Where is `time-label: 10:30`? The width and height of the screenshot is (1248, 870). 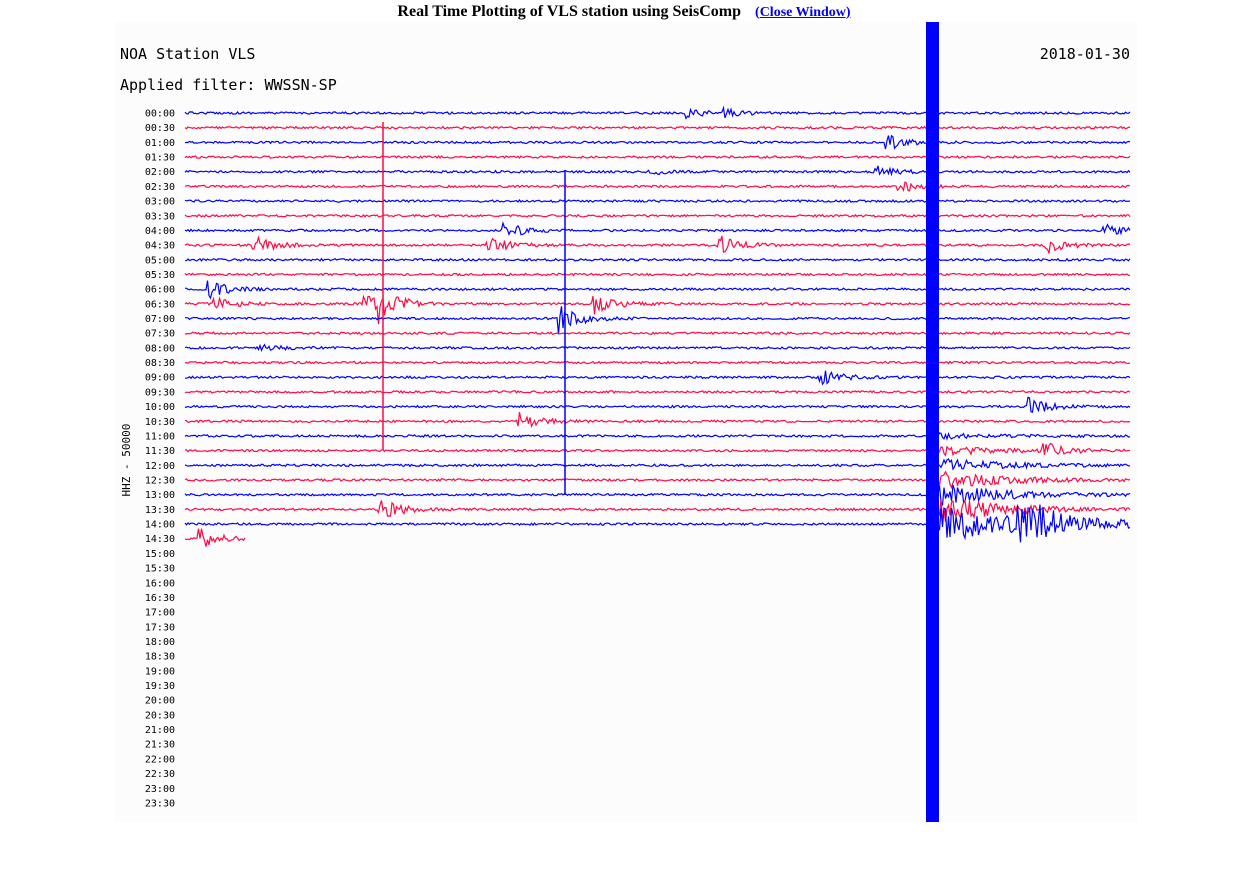
time-label: 10:30 is located at coordinates (160, 422).